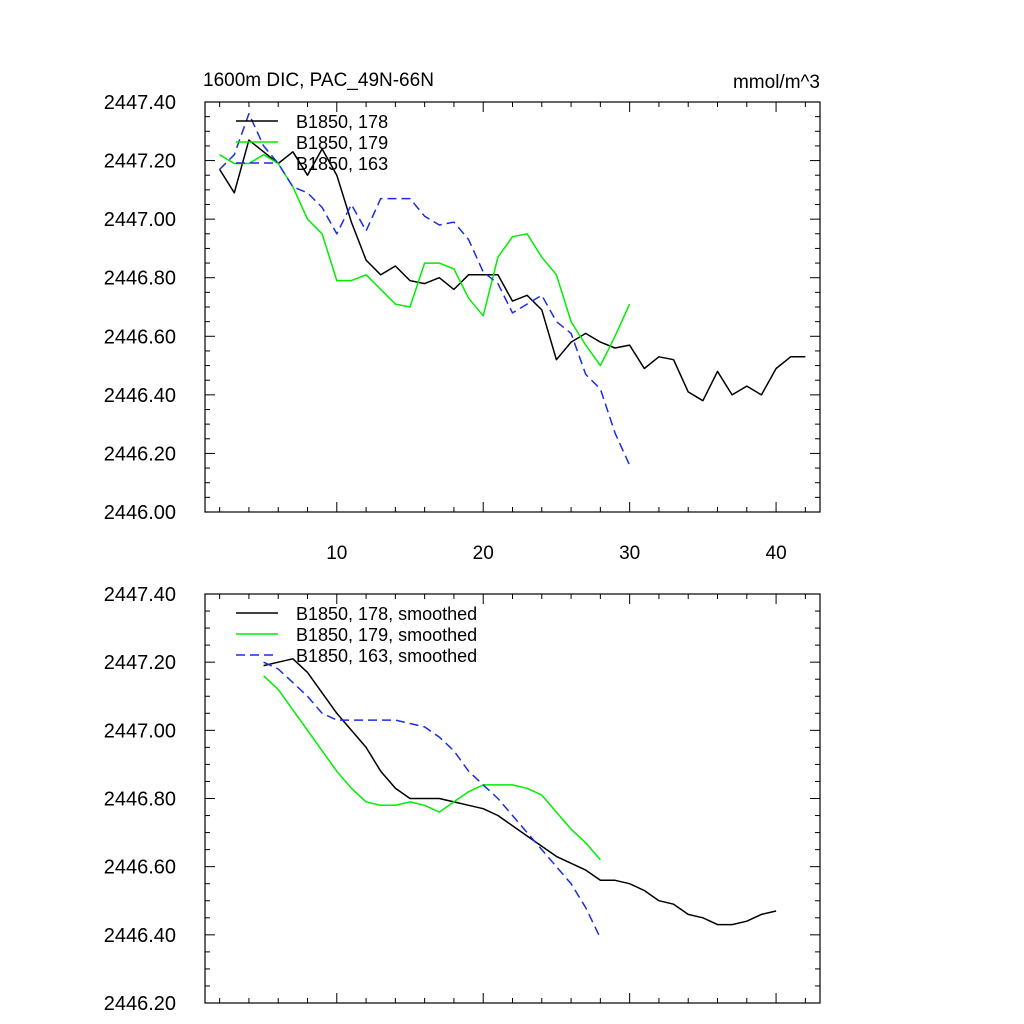  Describe the element at coordinates (342, 164) in the screenshot. I see `legend-label: B1850, 163` at that location.